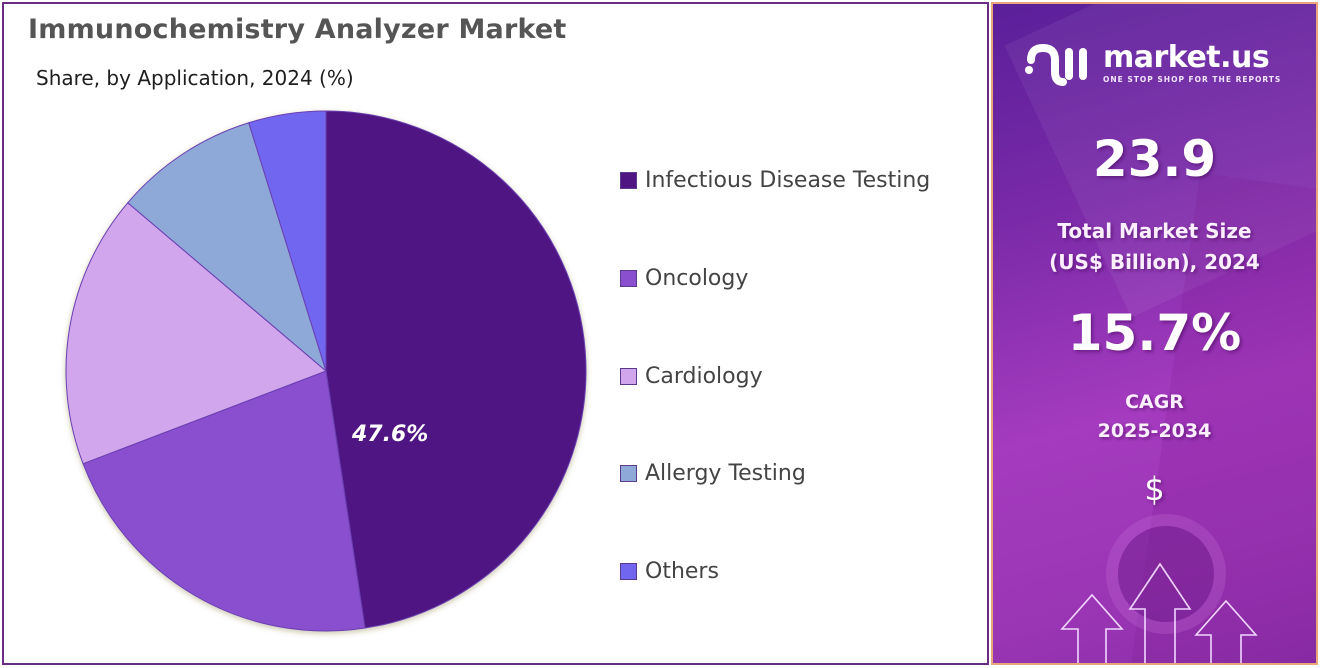 The image size is (1320, 668). What do you see at coordinates (287, 241) in the screenshot?
I see `pie-slice-others` at bounding box center [287, 241].